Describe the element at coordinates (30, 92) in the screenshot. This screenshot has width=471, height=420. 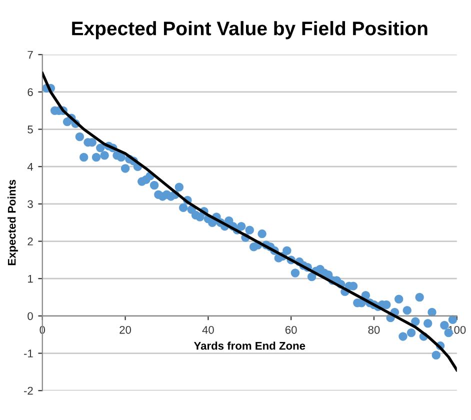
I see `y-tick-label: 6` at that location.